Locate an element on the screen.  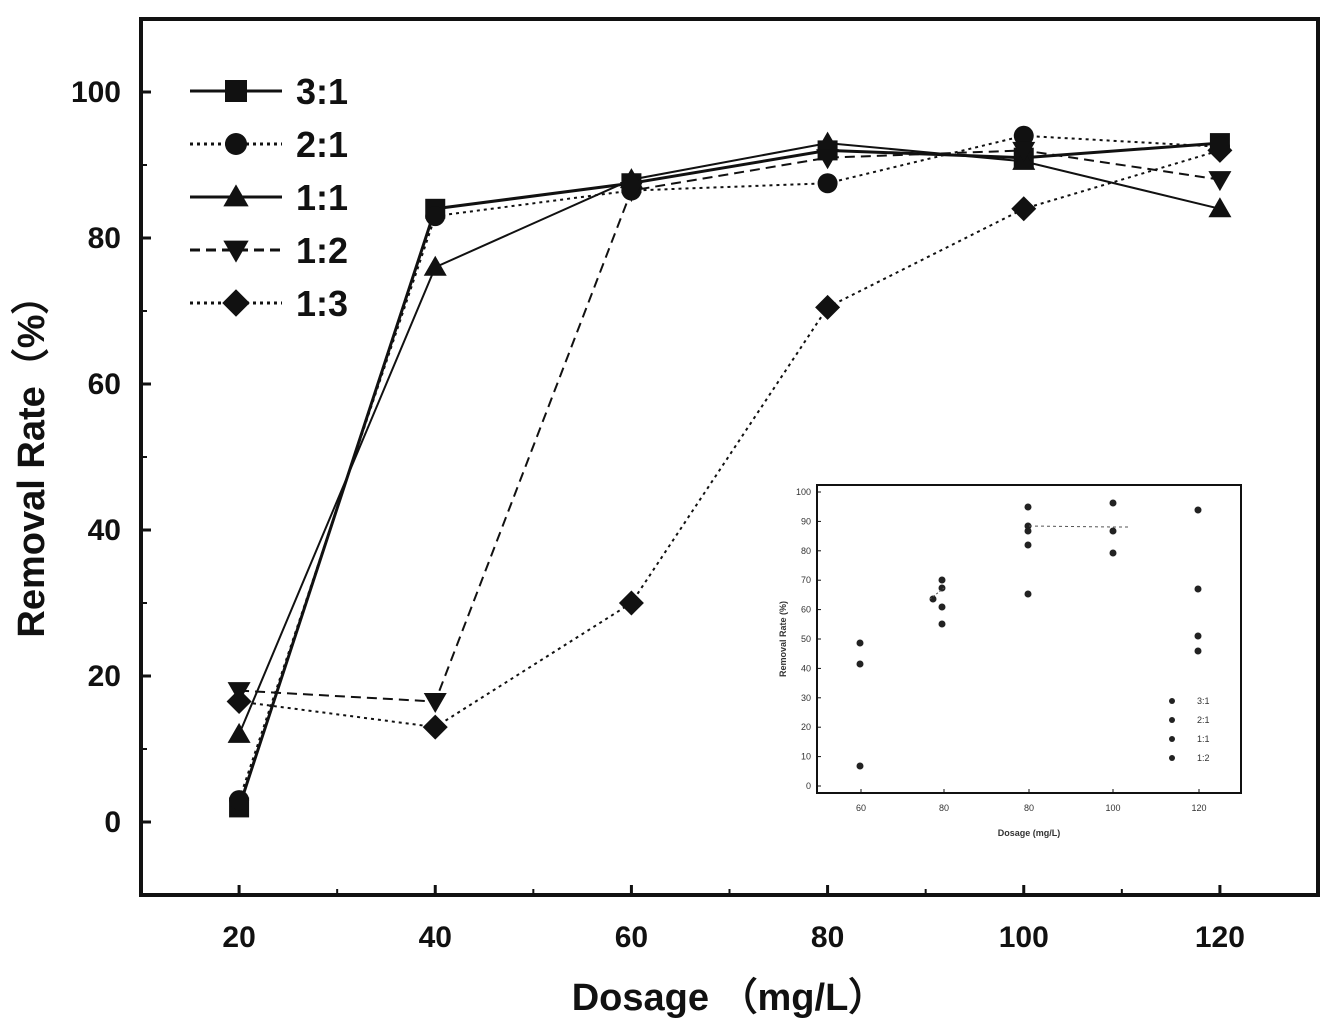
y-tick-label: 80 is located at coordinates (104, 238).